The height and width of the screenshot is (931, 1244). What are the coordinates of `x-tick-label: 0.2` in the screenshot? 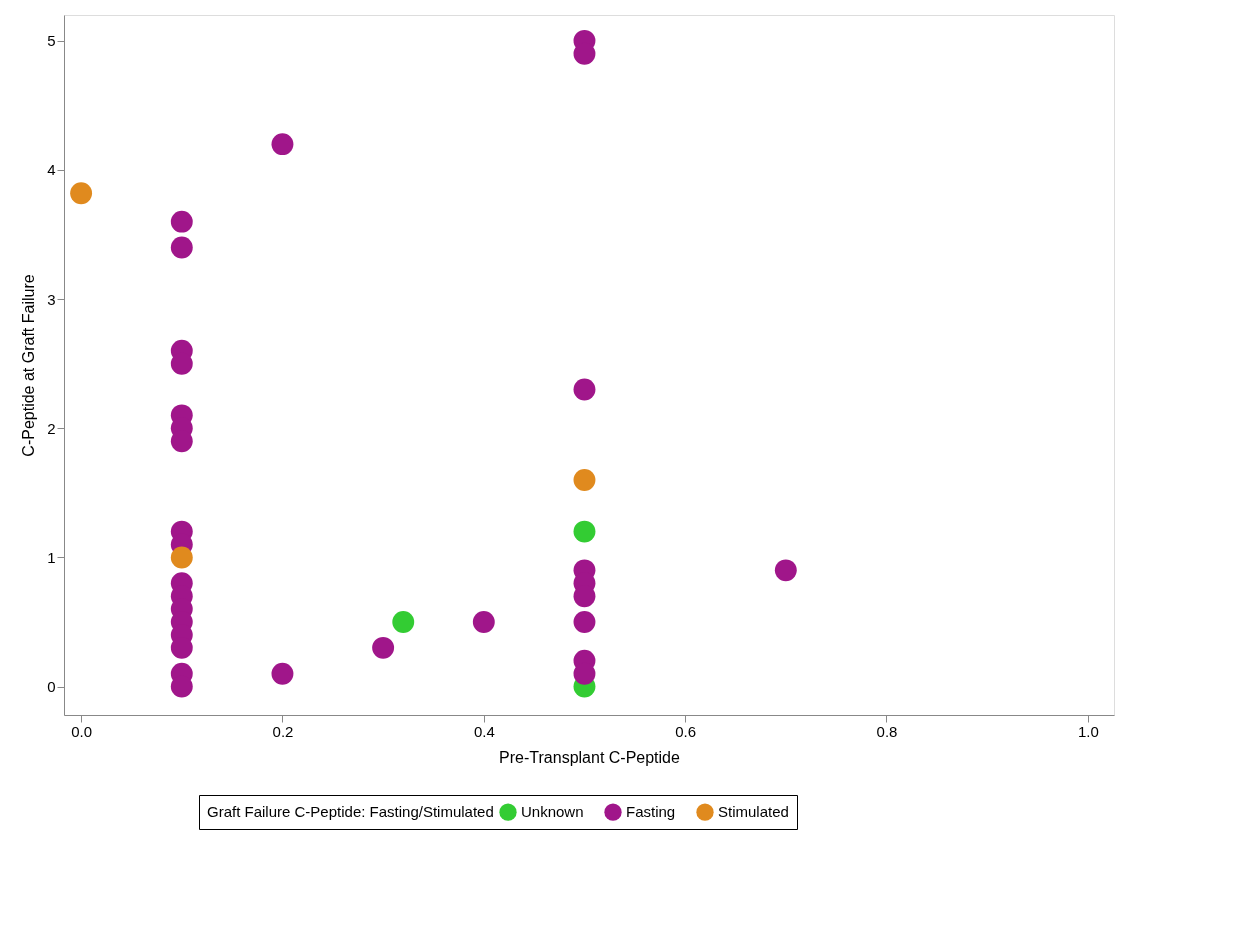 It's located at (283, 731).